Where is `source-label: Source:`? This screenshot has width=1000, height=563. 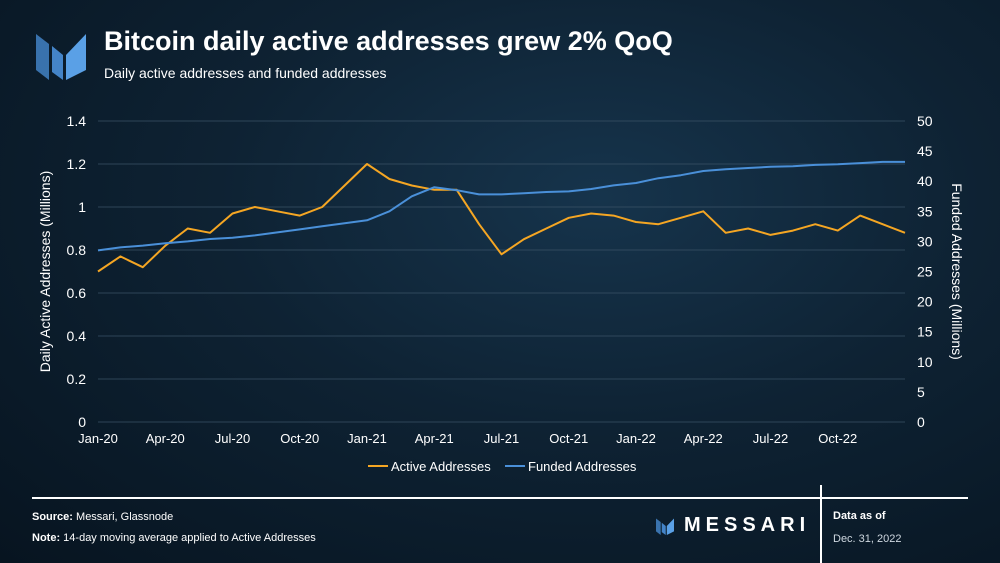 source-label: Source: is located at coordinates (52, 517).